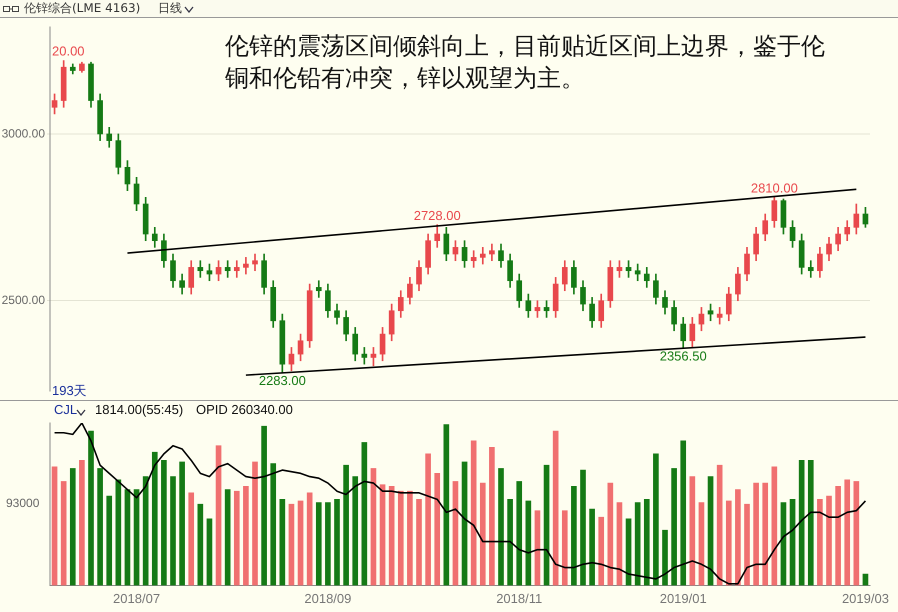 This screenshot has width=898, height=612. What do you see at coordinates (525, 62) in the screenshot?
I see `annotation: 伦锌的震荡区间倾斜向上，目前贴近区间上边界，鉴于伦铜和伦铅有冲突，锌以观望为主。` at bounding box center [525, 62].